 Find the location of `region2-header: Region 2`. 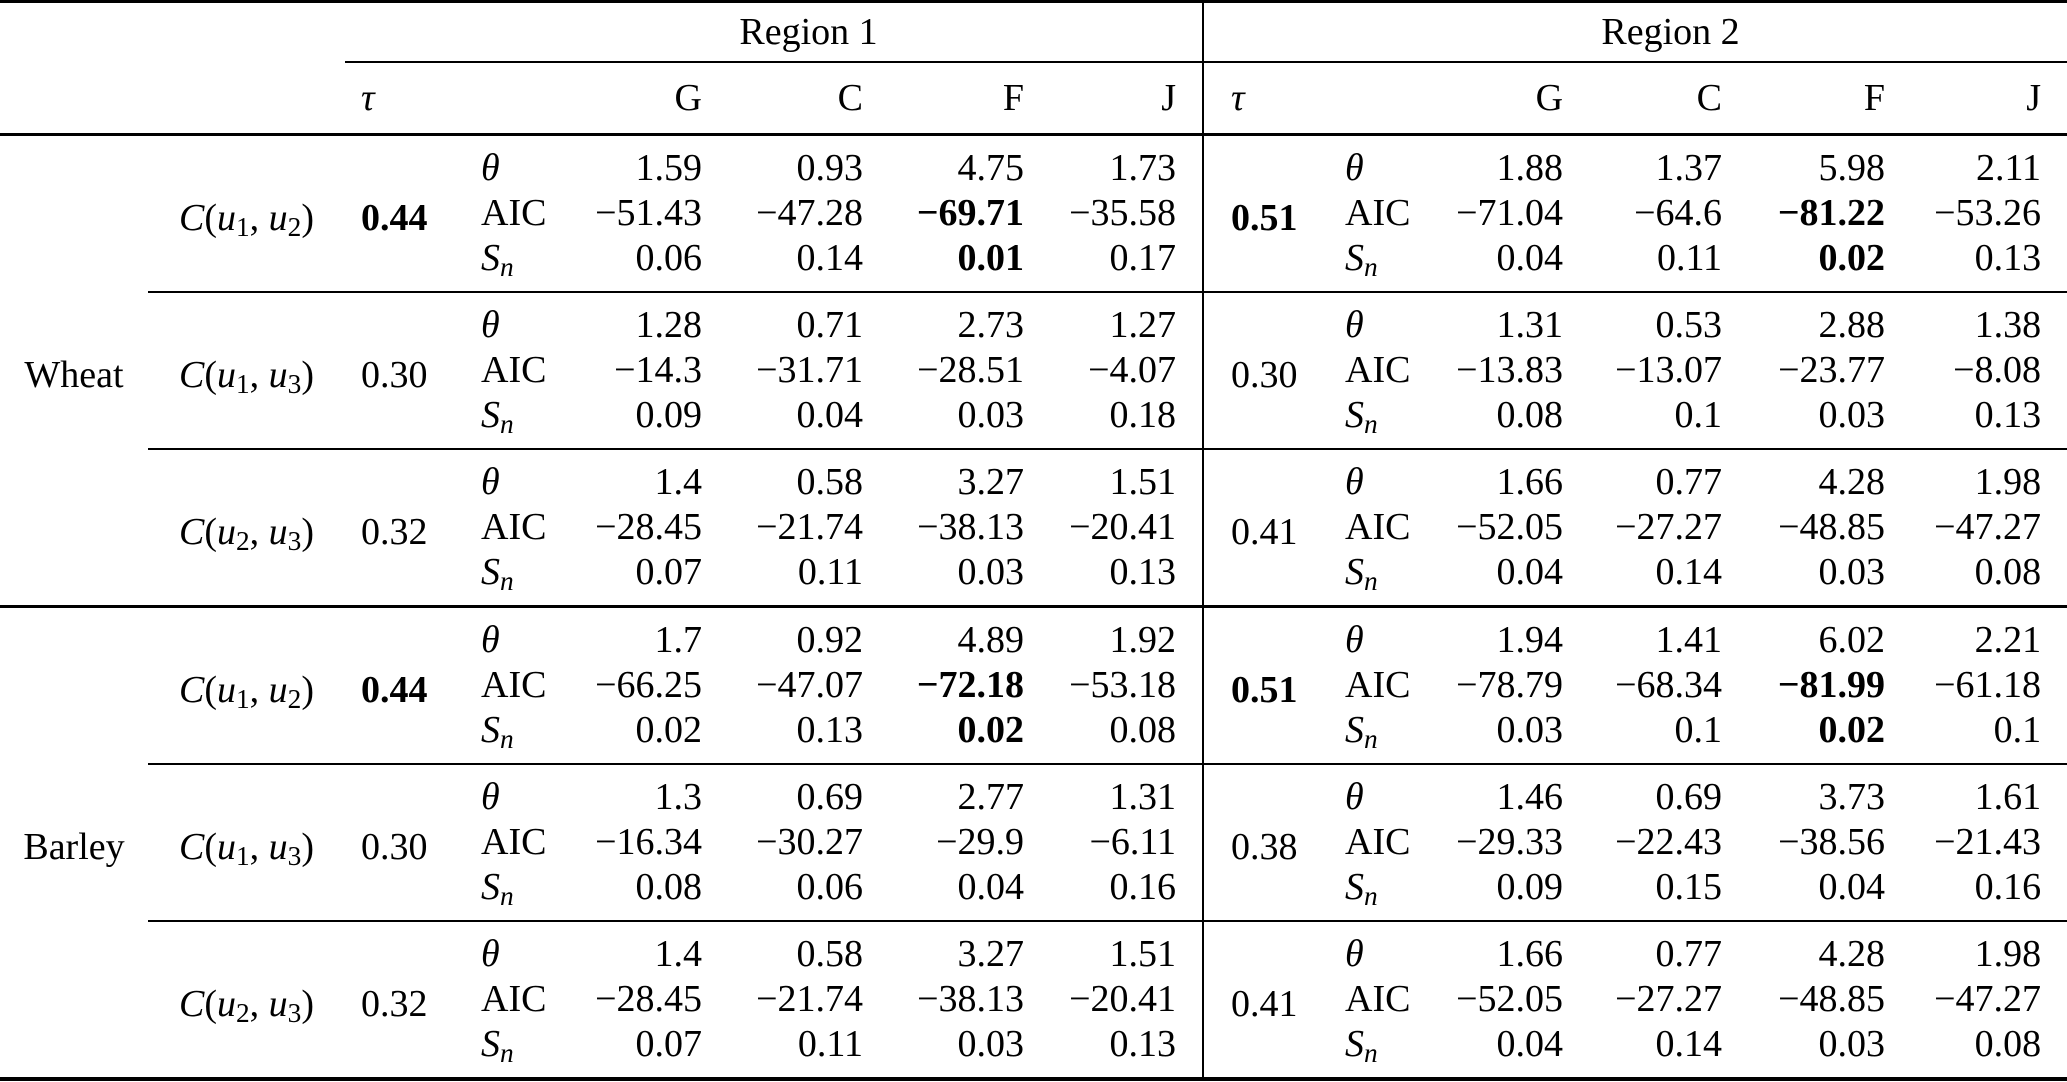

region2-header: Region 2 is located at coordinates (1634, 31).